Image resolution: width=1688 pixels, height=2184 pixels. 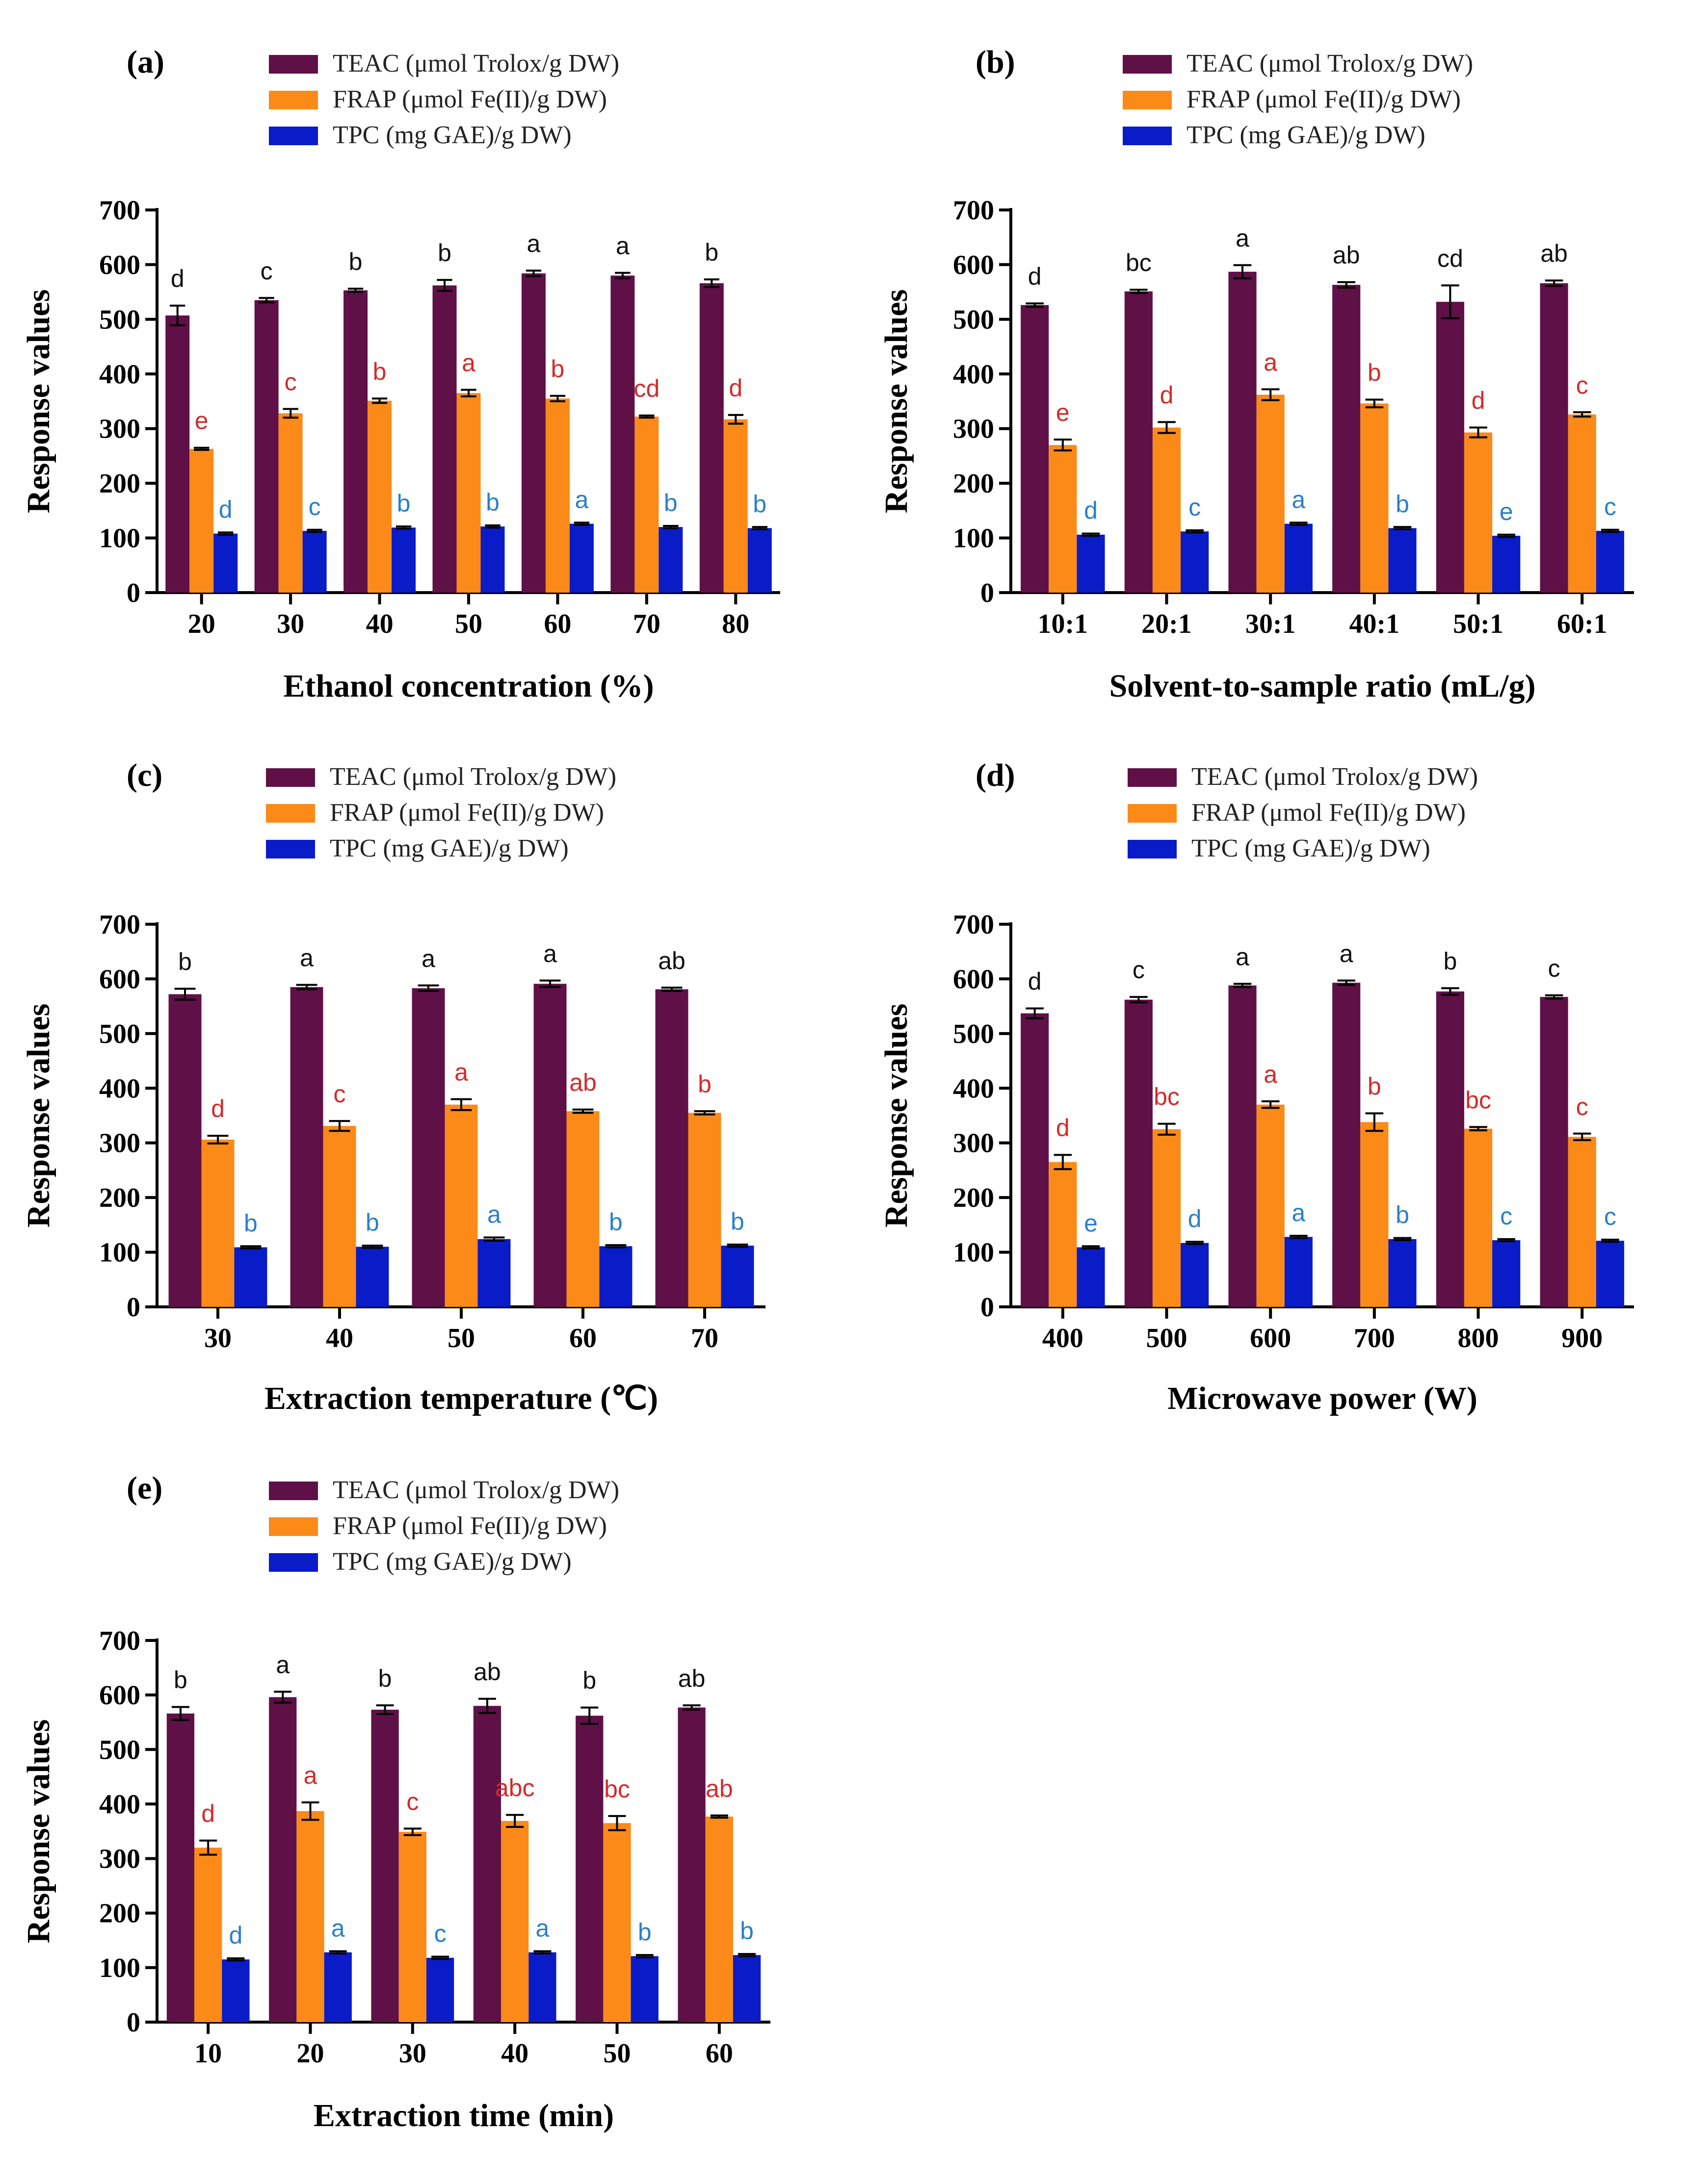 I want to click on x-tick-label: 40:1, so click(x=1374, y=624).